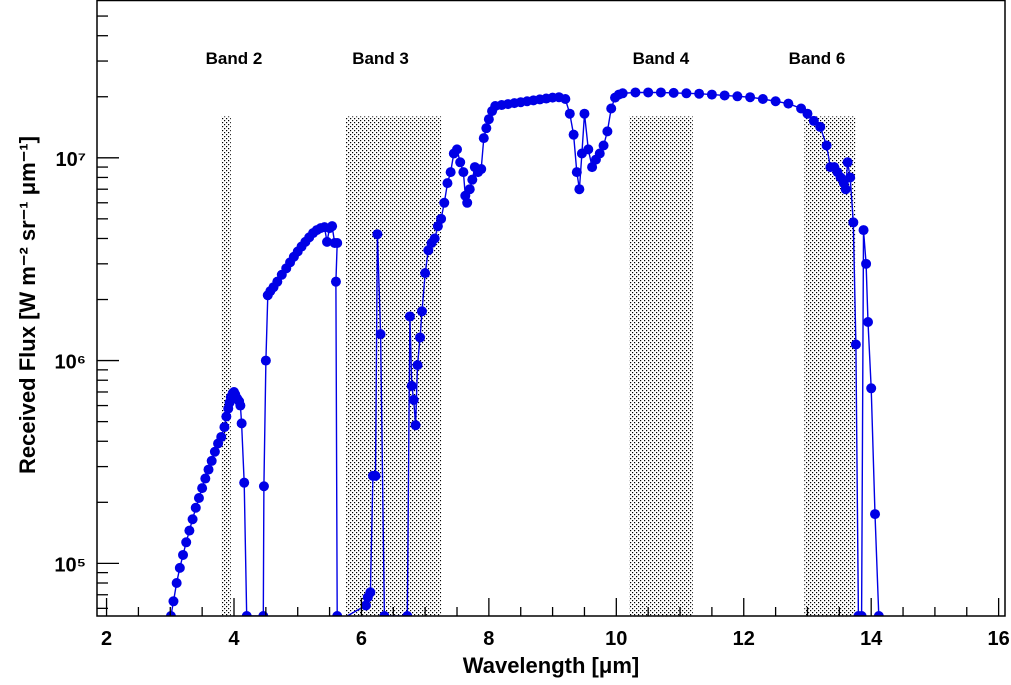 This screenshot has height=685, width=1011. I want to click on x-tick-label-2: 6, so click(361, 639).